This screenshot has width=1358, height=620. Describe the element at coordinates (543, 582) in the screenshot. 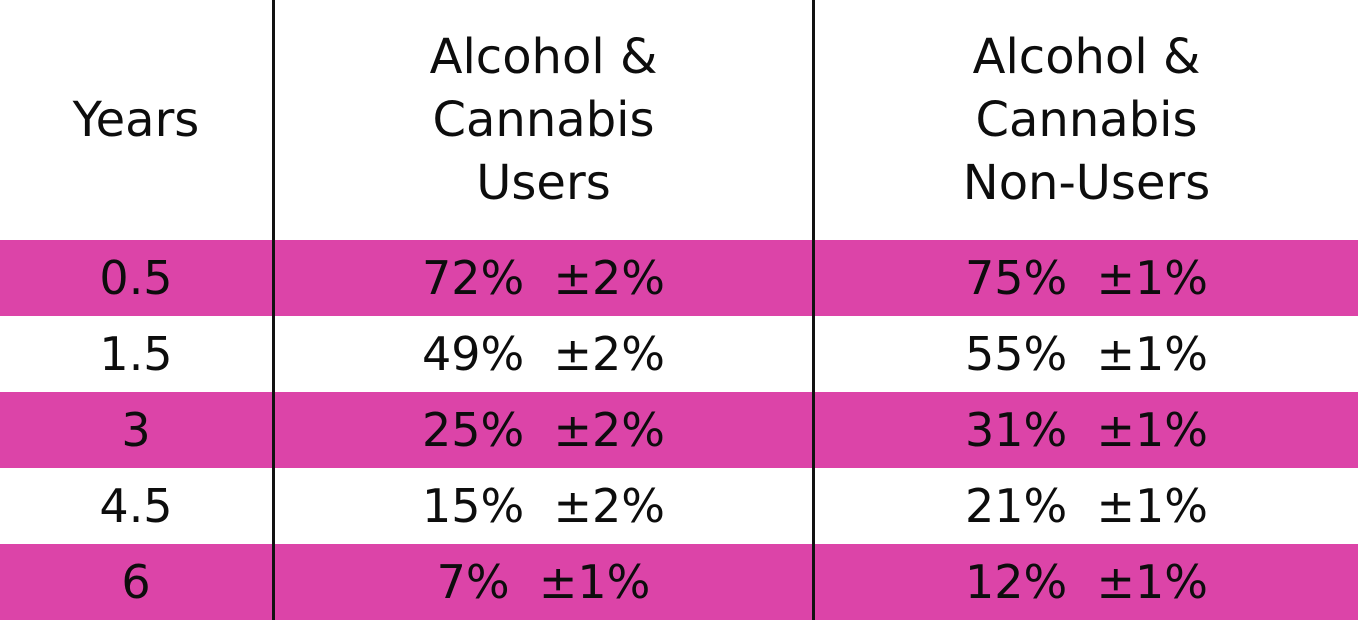

I see `cell-users: 7% ±1%` at that location.